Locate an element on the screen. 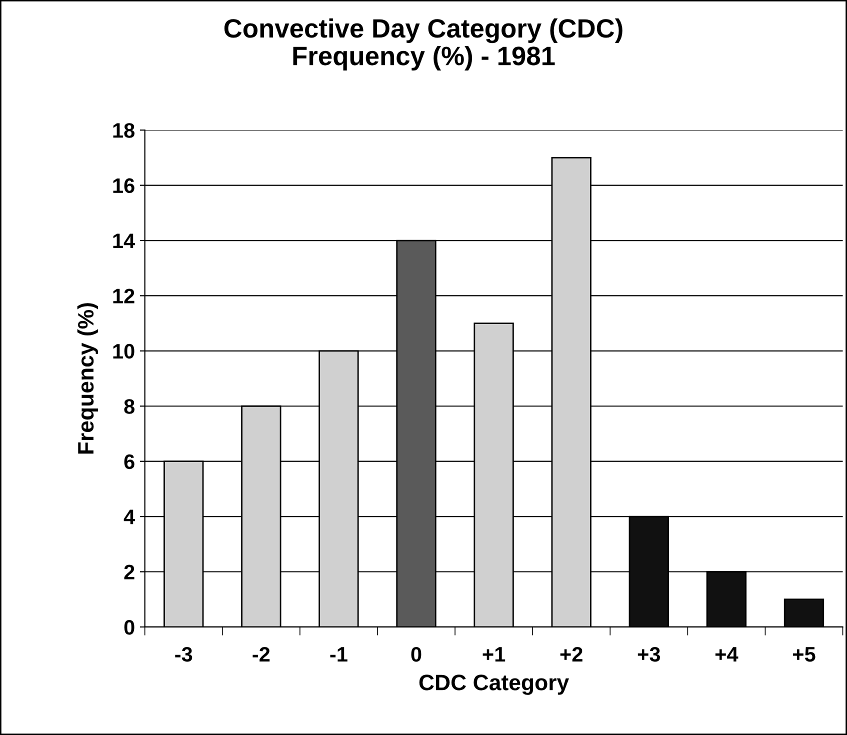 Image resolution: width=847 pixels, height=735 pixels. x-tick-label: +1 is located at coordinates (494, 654).